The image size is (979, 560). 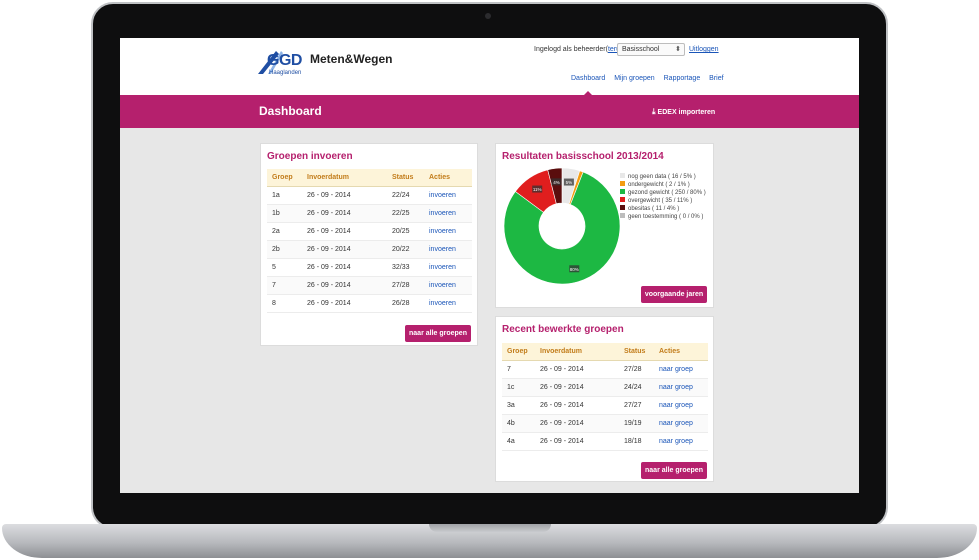 What do you see at coordinates (636, 405) in the screenshot?
I see `cell-status: 27/27` at bounding box center [636, 405].